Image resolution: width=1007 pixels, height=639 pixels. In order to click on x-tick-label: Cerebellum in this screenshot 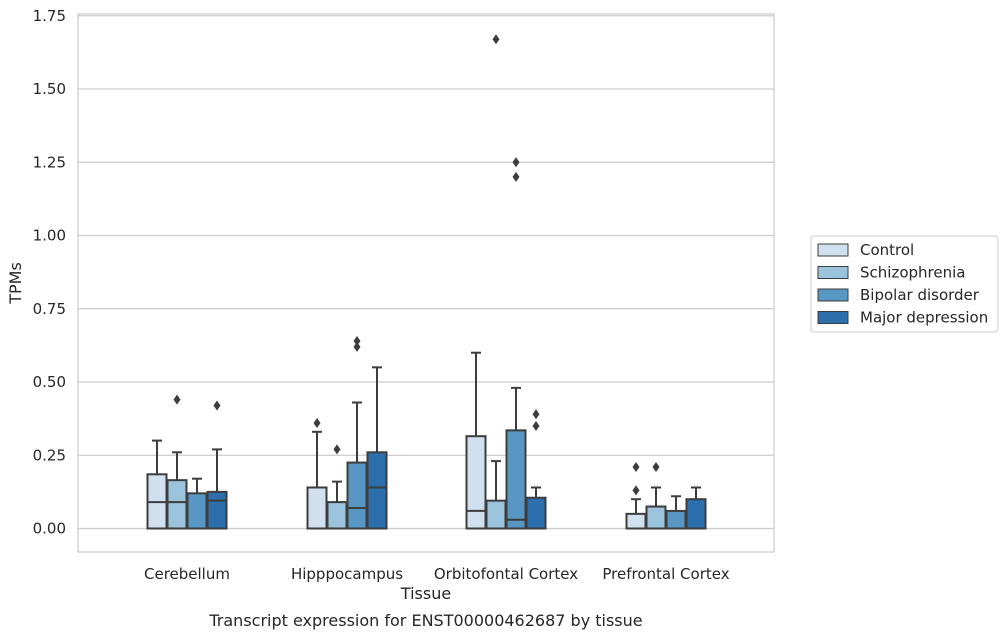, I will do `click(187, 574)`.